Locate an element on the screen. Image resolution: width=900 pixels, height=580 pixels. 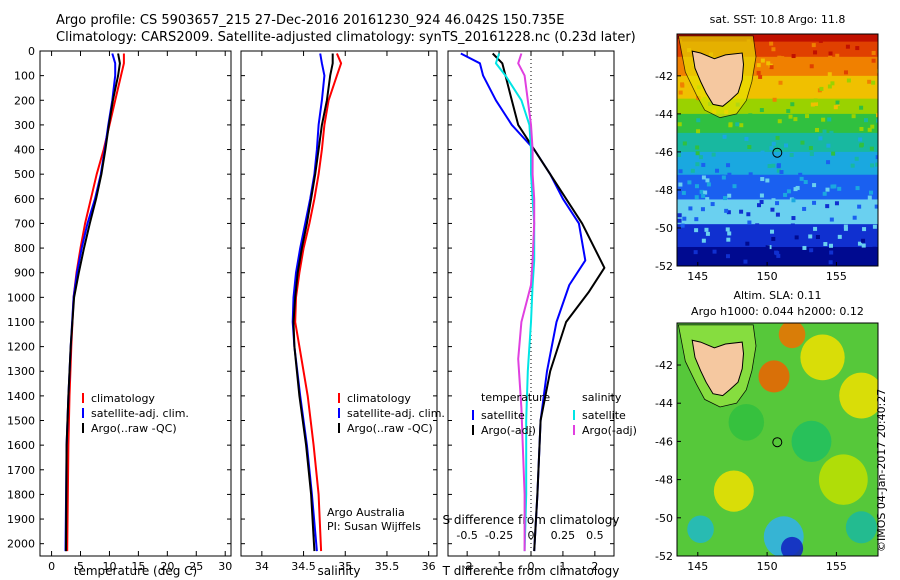
depth-tick-label: 1100 is located at coordinates (21, 322).